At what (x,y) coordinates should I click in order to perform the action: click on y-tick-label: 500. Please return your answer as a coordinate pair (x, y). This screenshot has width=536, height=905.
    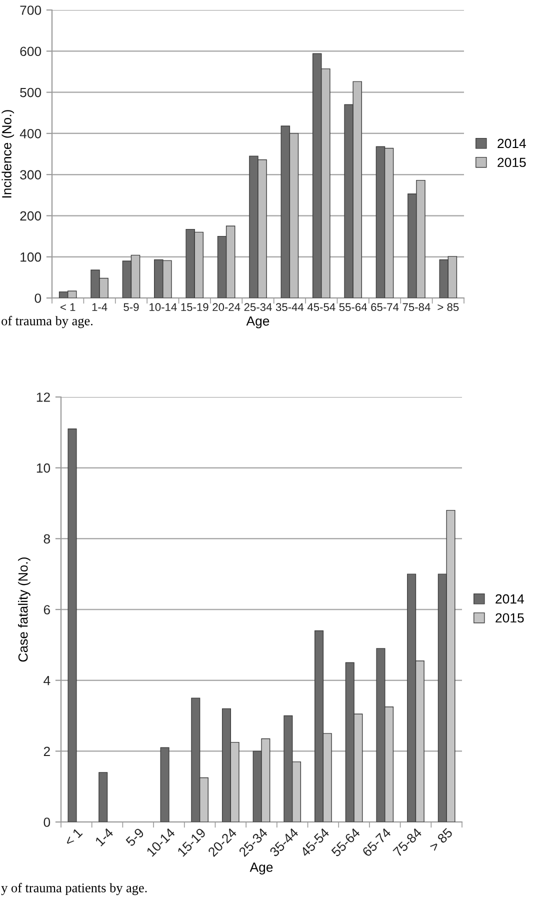
    Looking at the image, I should click on (31, 93).